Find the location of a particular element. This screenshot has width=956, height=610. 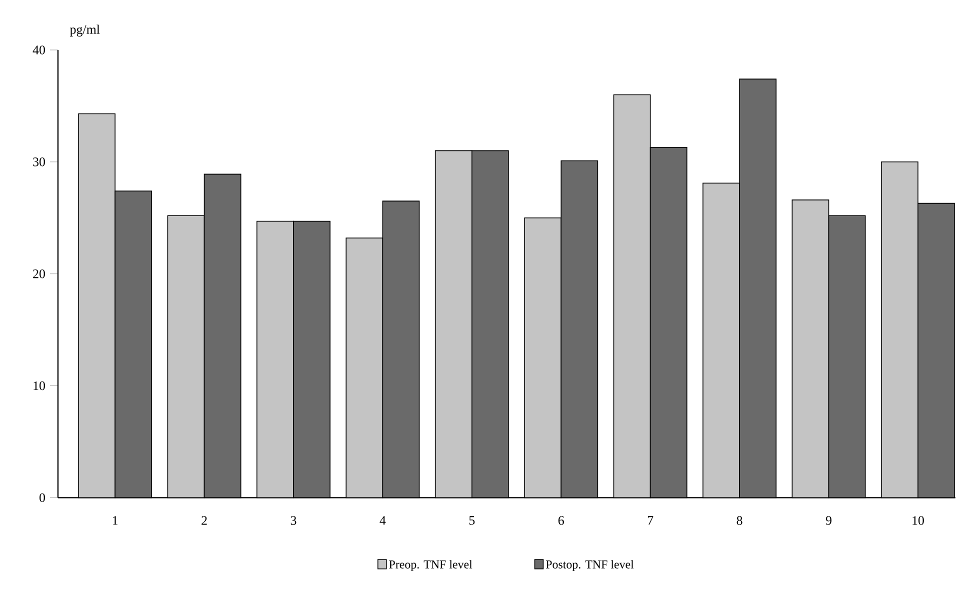

y-tick-label: 20 is located at coordinates (39, 274).